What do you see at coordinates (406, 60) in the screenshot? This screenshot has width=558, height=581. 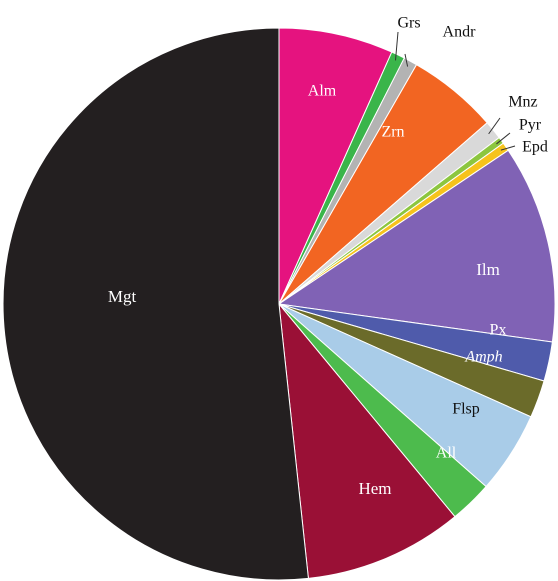 I see `leader-line-andr` at bounding box center [406, 60].